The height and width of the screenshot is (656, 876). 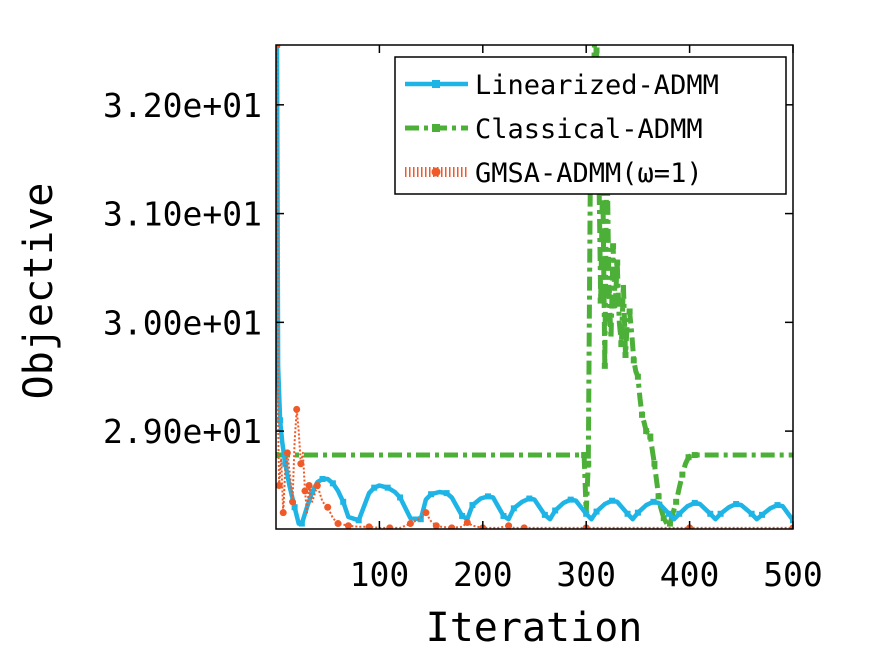 I want to click on y-tick-label: 3.00e+01, so click(x=182, y=322).